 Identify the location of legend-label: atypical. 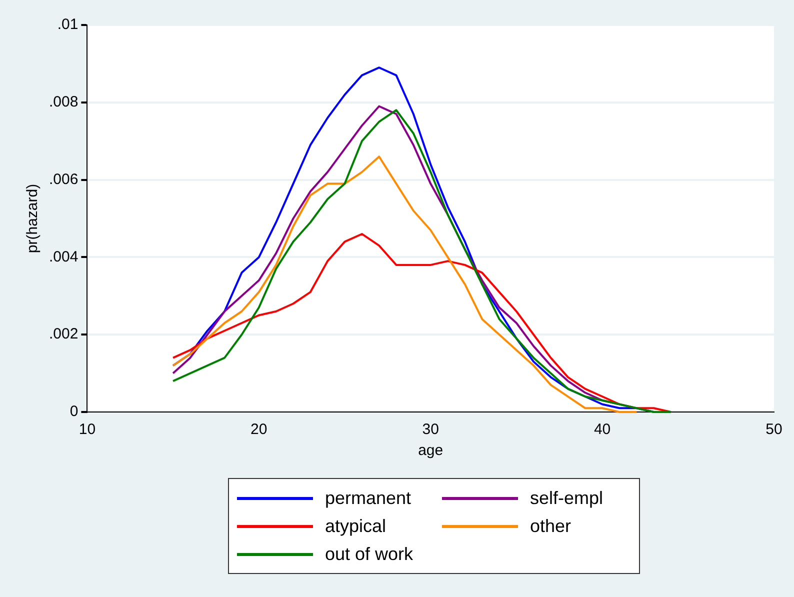
(355, 526).